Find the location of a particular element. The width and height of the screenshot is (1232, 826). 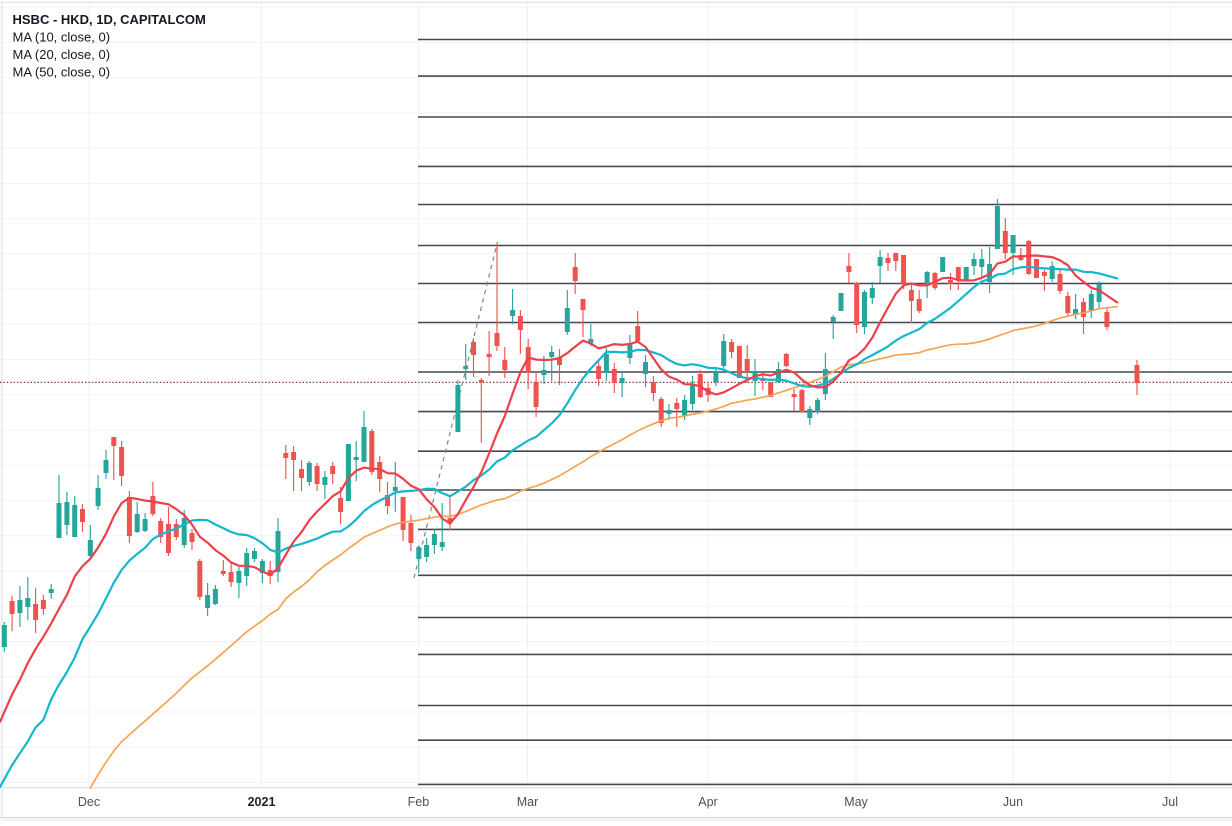

svg-text: MA (20, close, 0) is located at coordinates (62, 54).